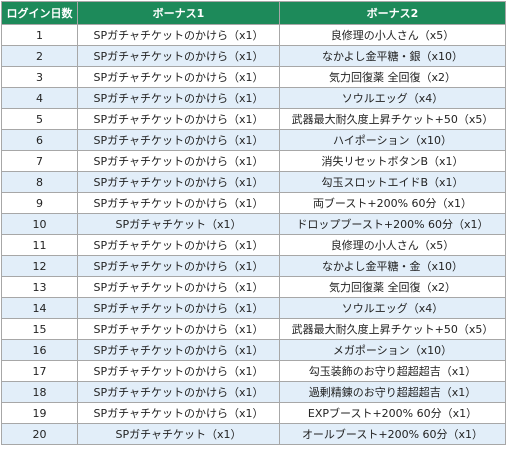 This screenshot has height=461, width=512. What do you see at coordinates (39, 350) in the screenshot?
I see `cell-login-day: 16` at bounding box center [39, 350].